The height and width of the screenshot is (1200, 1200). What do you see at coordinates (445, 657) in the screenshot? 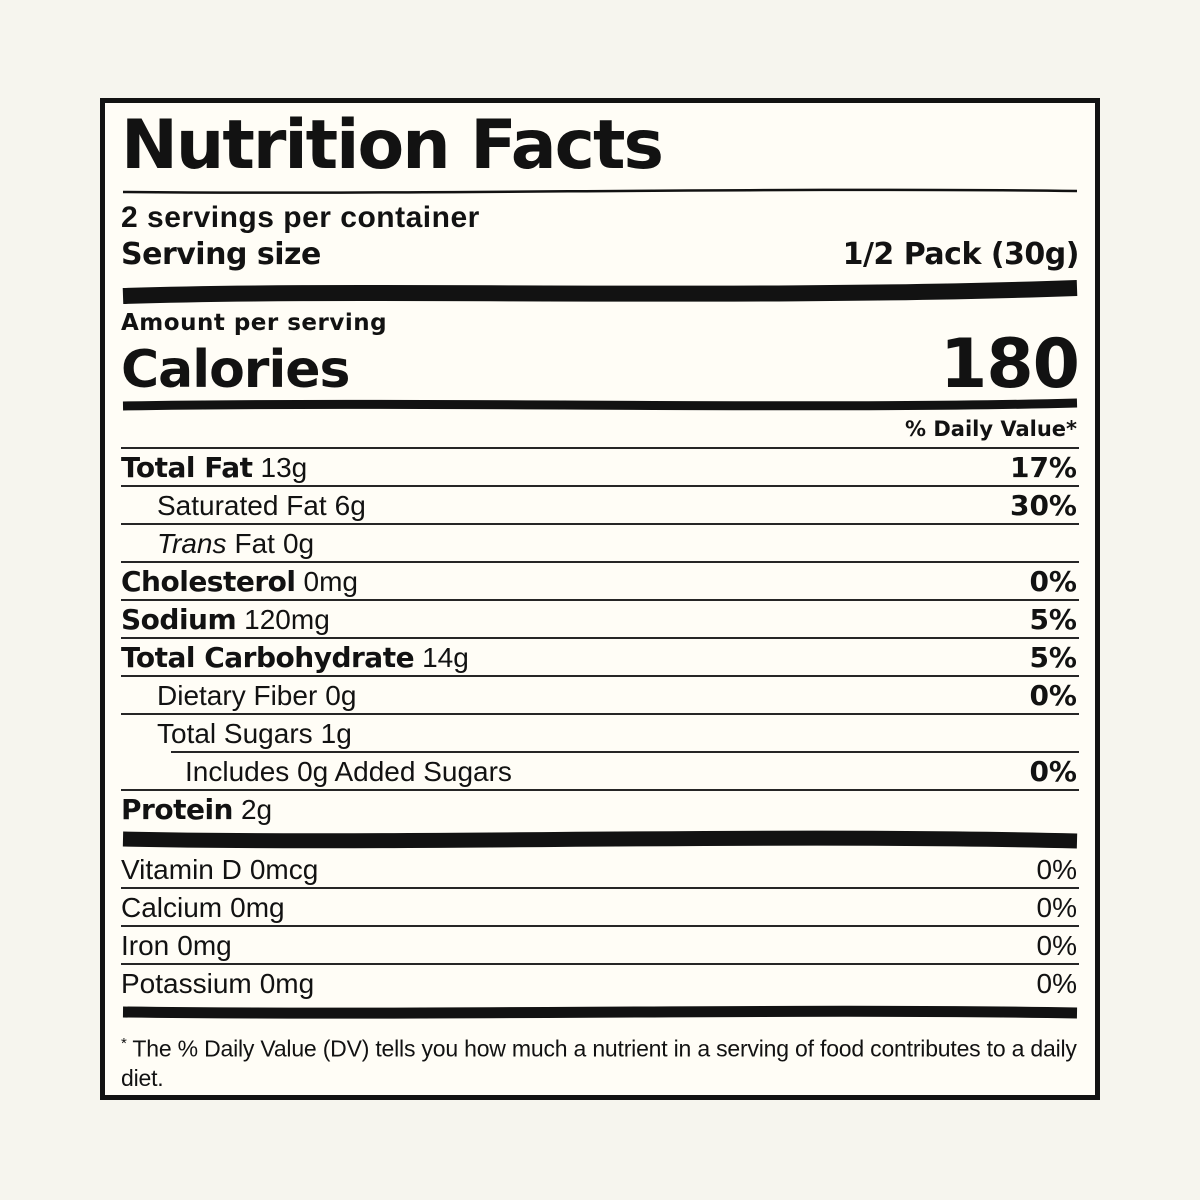
I see `nutrient-amount: 14g` at bounding box center [445, 657].